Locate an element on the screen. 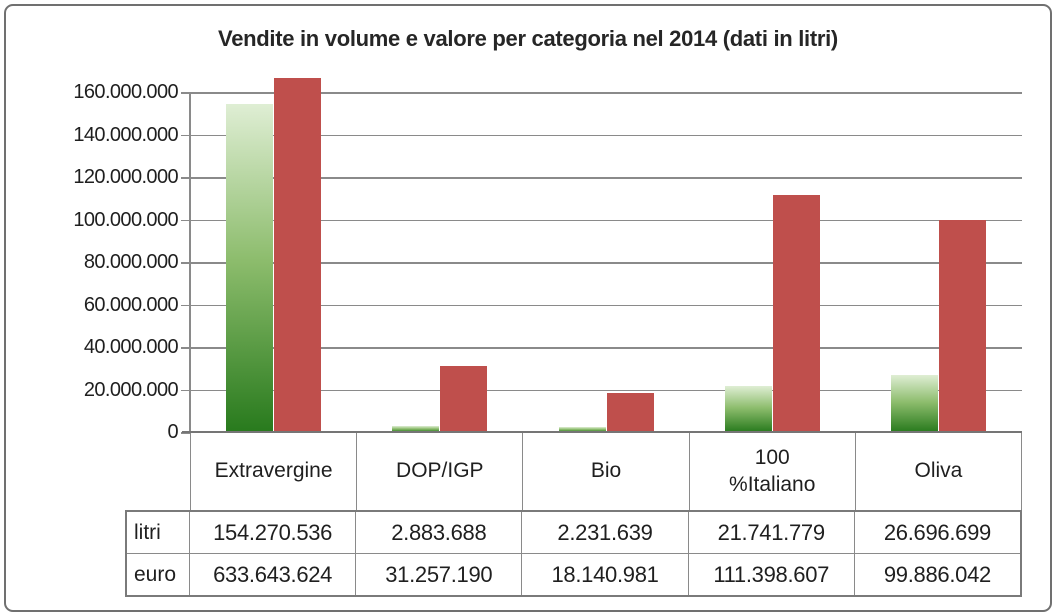 The width and height of the screenshot is (1056, 616). bar-litri-dop-igp is located at coordinates (416, 428).